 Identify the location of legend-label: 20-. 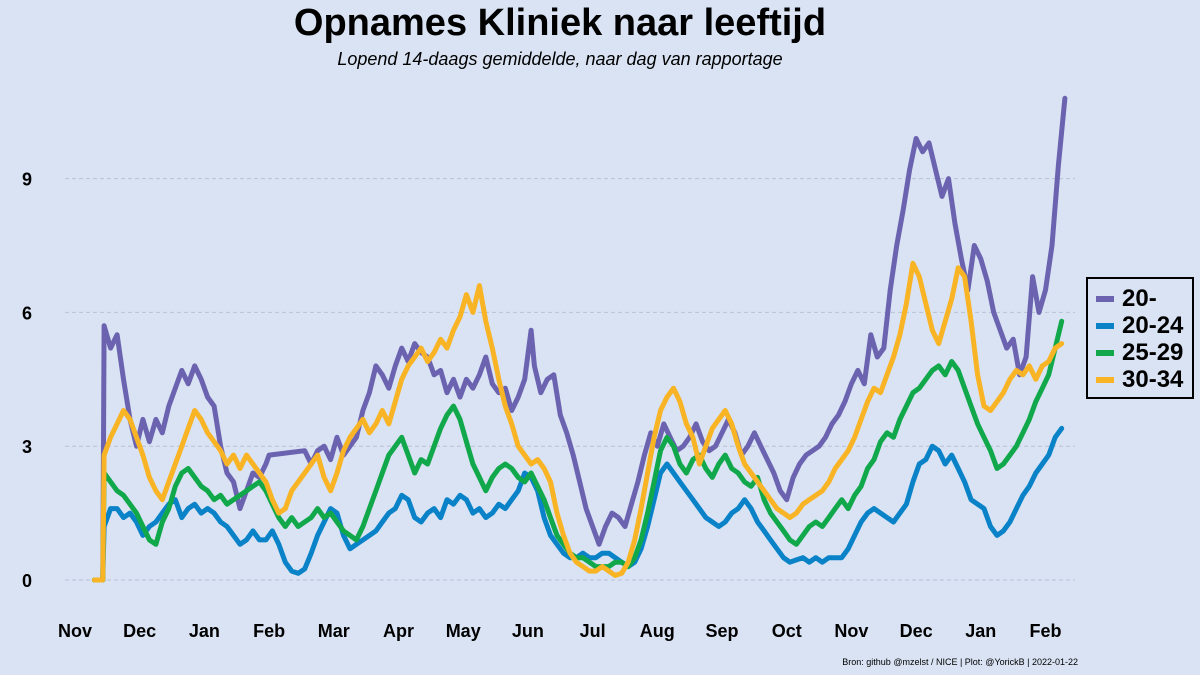
(1139, 298).